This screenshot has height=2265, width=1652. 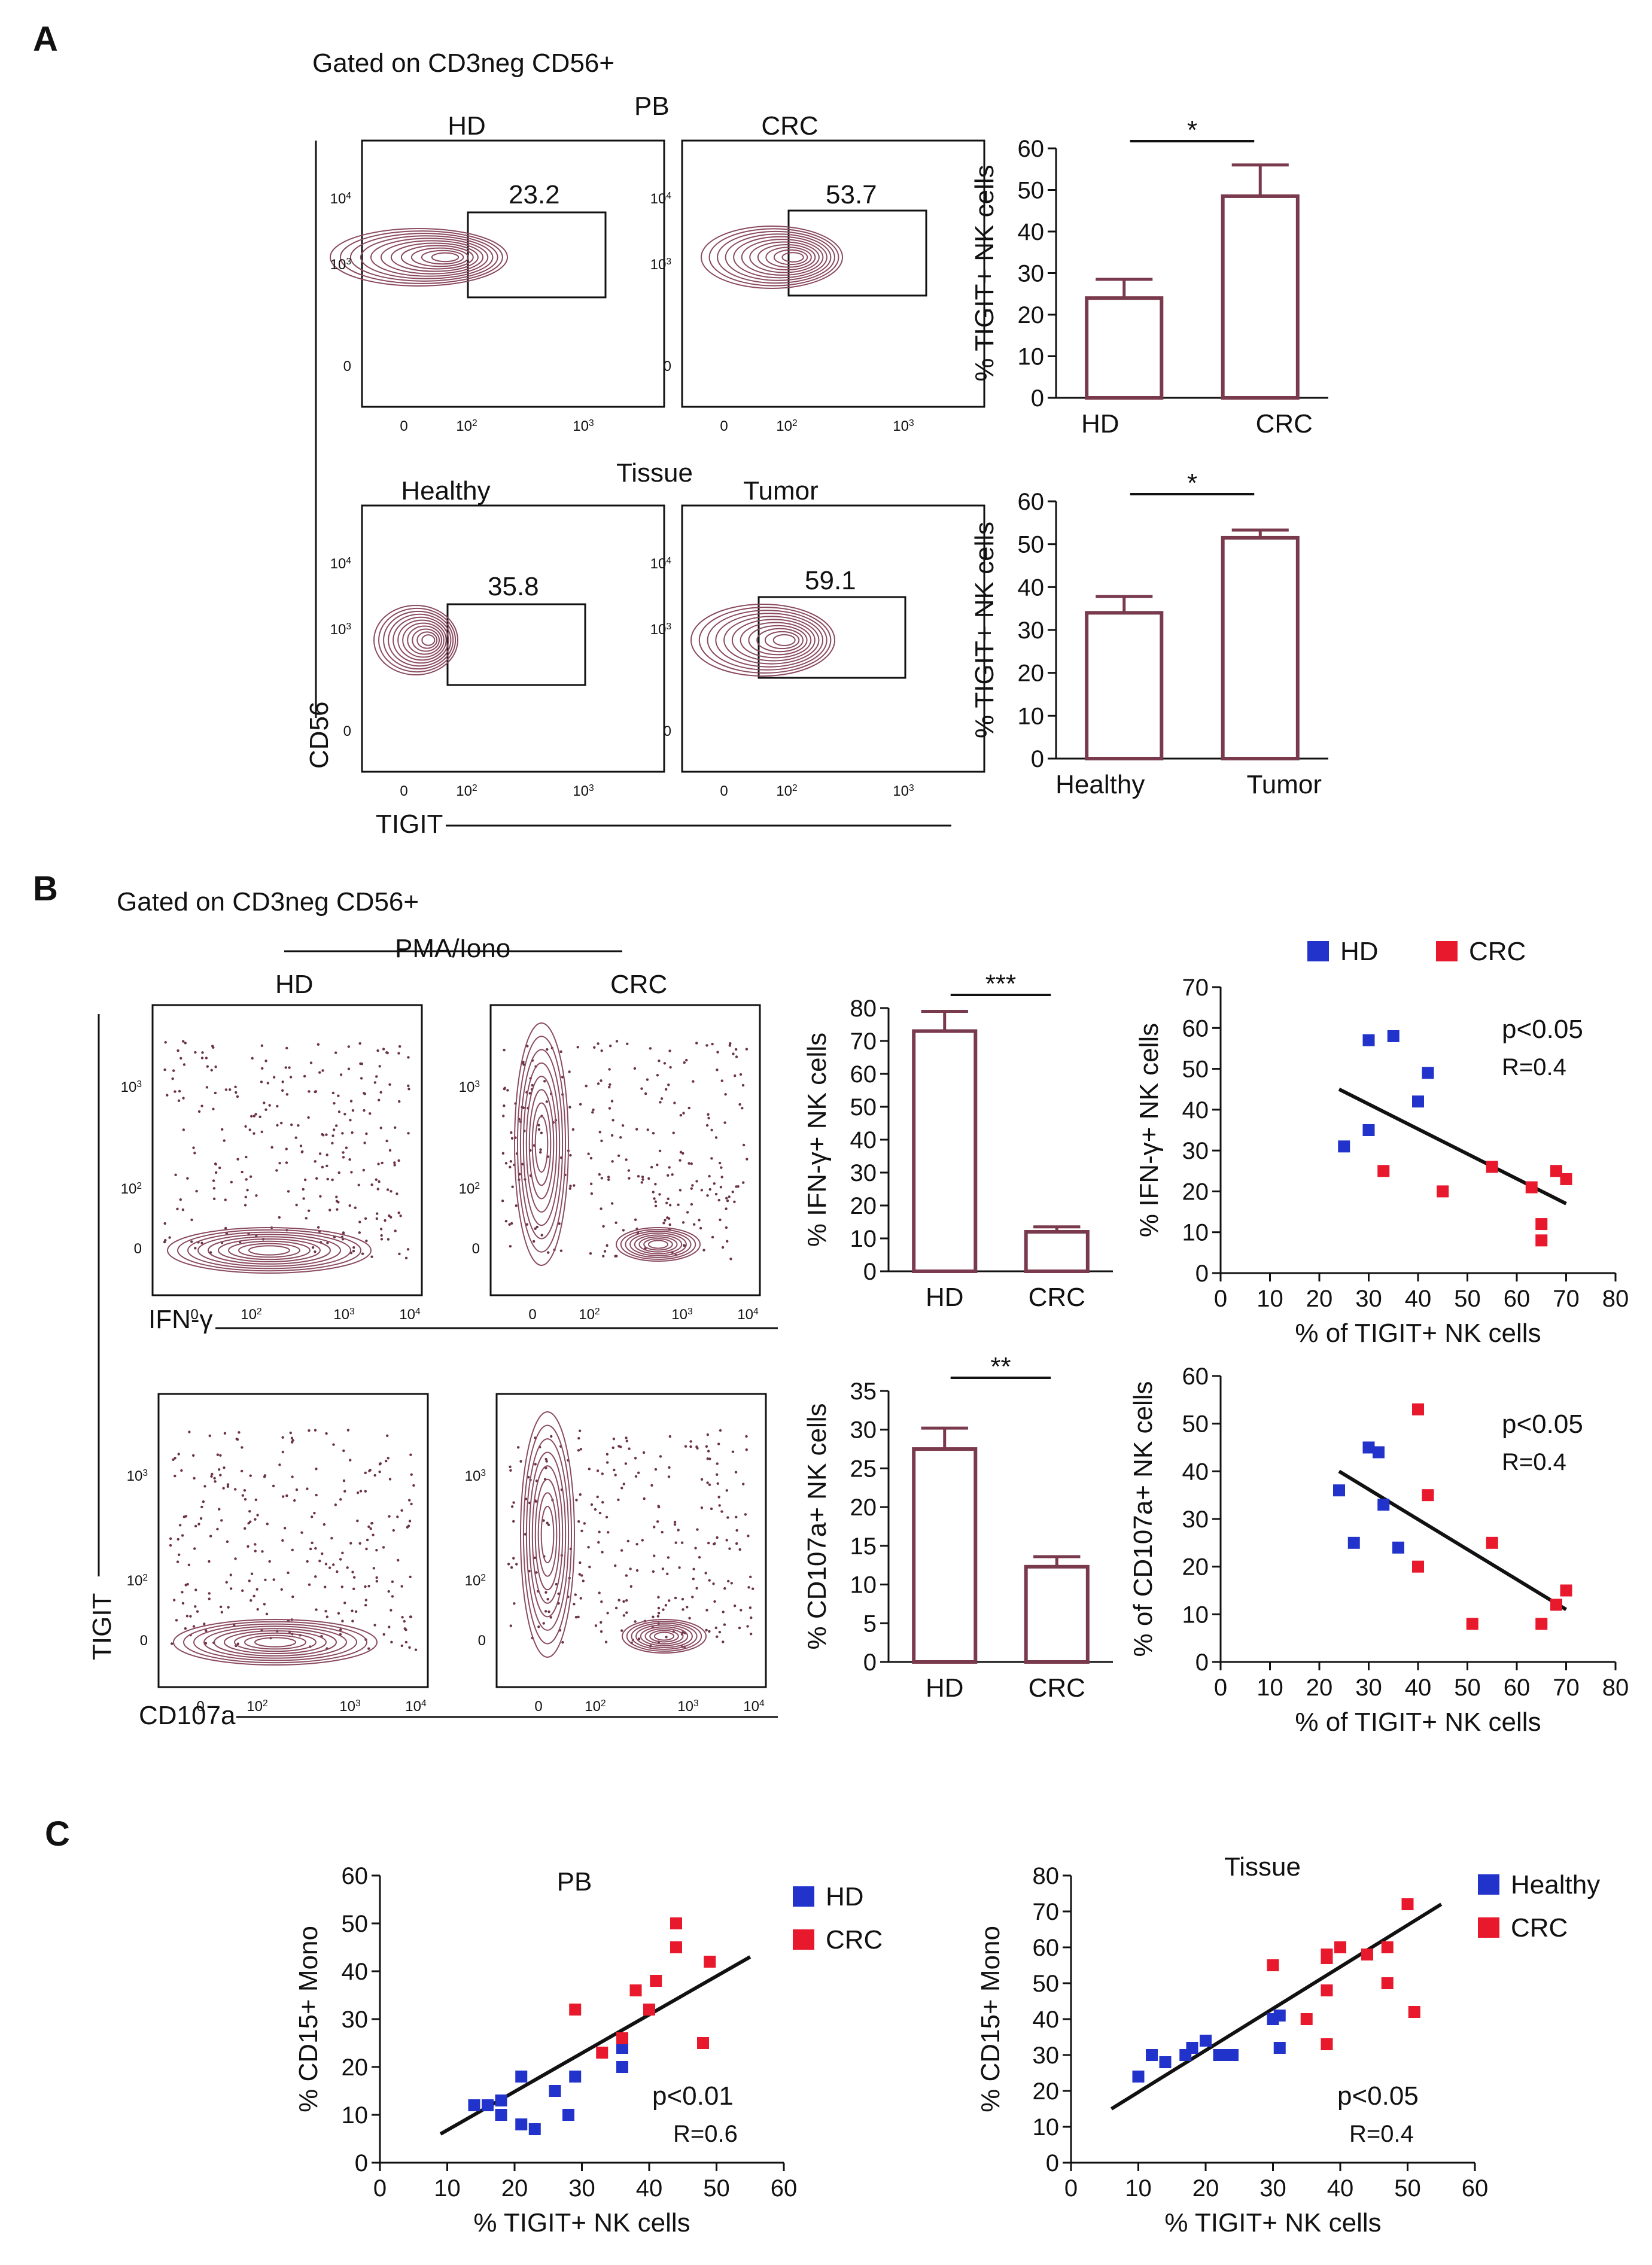 What do you see at coordinates (676, 1923) in the screenshot?
I see `data-point-crc` at bounding box center [676, 1923].